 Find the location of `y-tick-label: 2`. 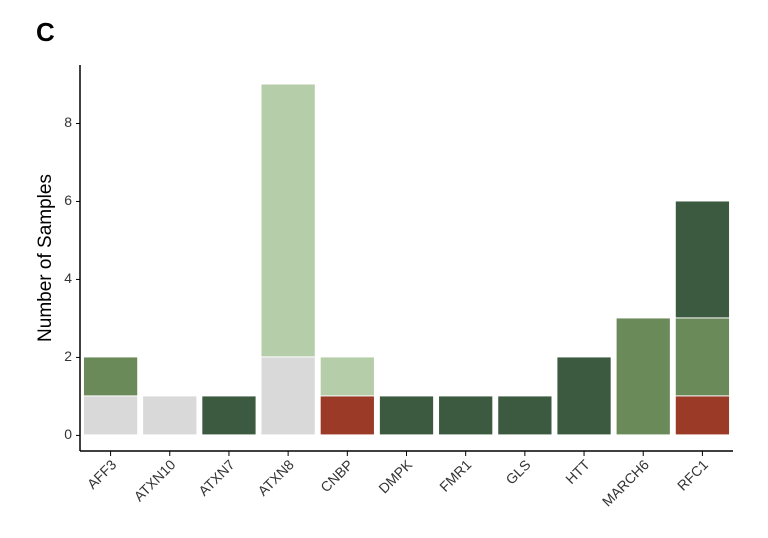

y-tick-label: 2 is located at coordinates (68, 356).